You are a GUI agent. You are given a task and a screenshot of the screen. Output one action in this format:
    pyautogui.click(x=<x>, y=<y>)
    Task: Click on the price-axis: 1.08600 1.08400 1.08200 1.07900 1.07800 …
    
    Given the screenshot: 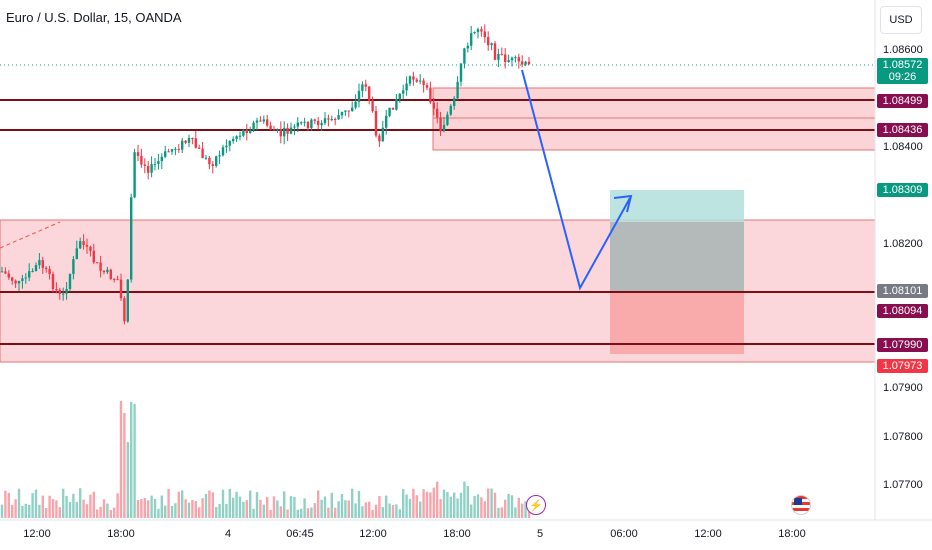 What is the action you would take?
    pyautogui.click(x=903, y=260)
    